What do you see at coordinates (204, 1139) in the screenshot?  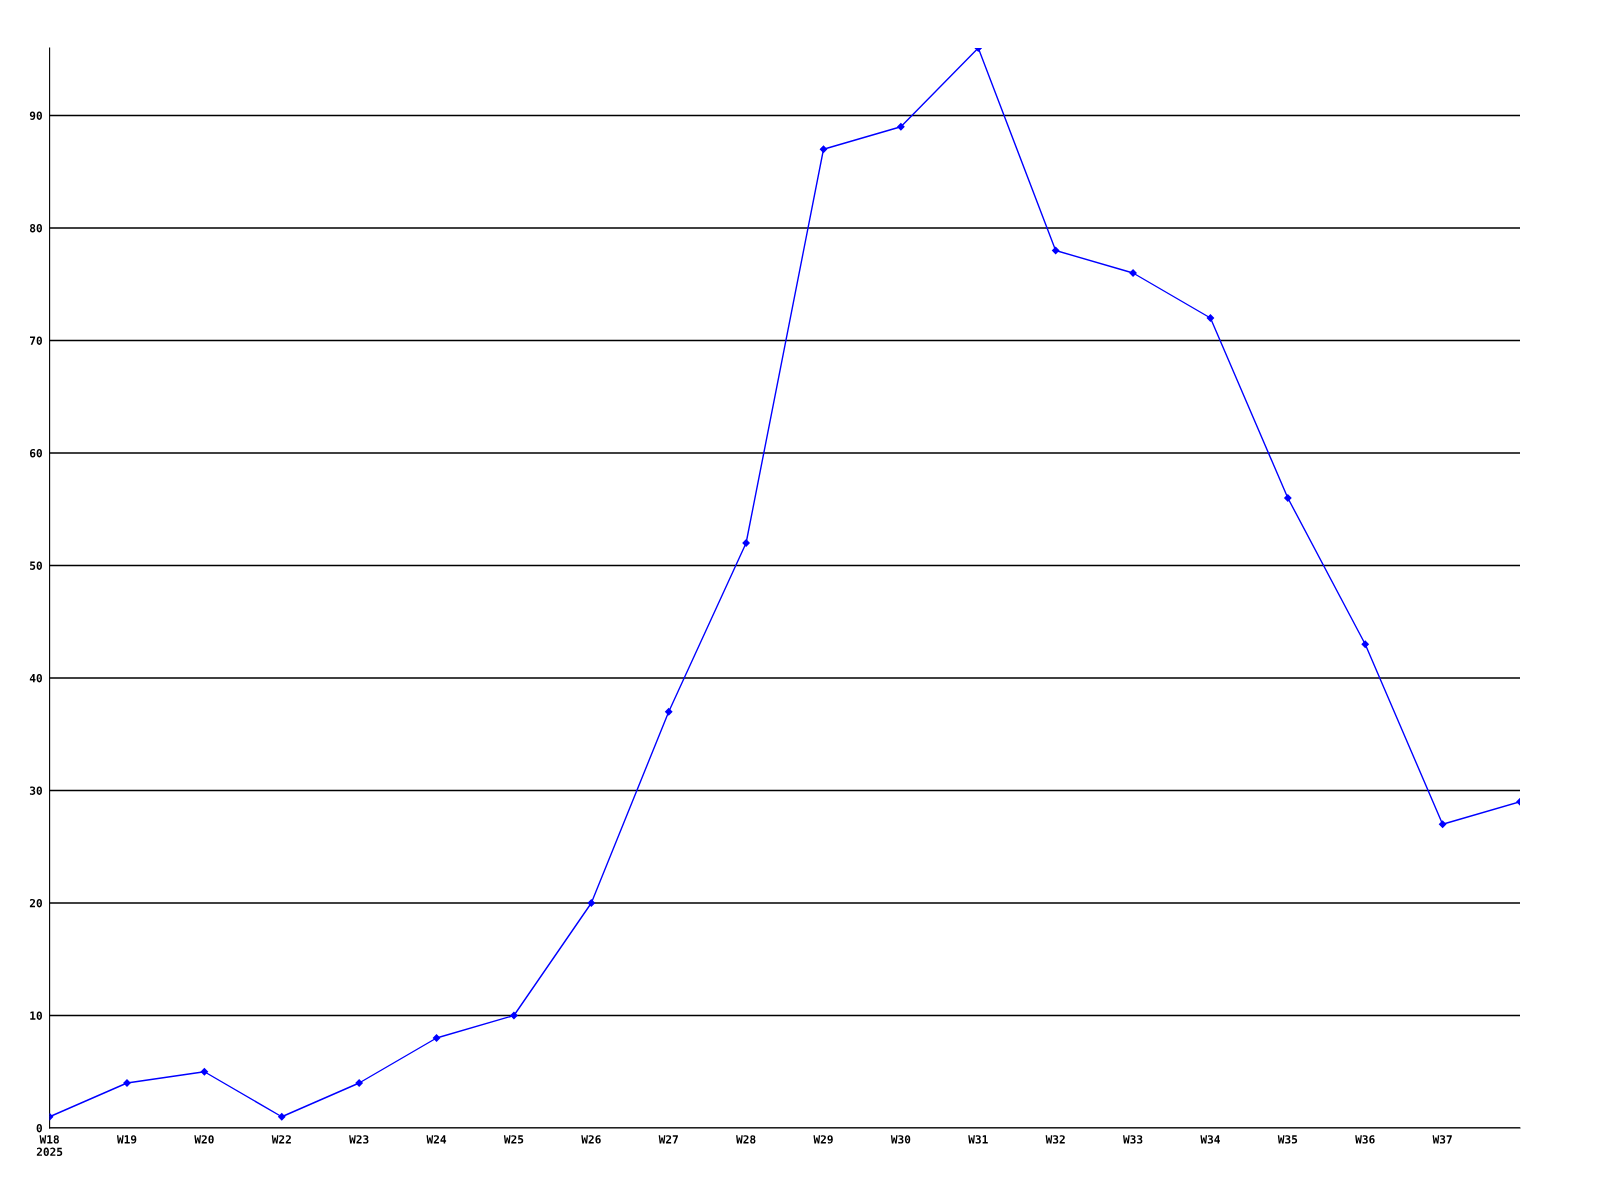 I see `x-tick-label: W20` at bounding box center [204, 1139].